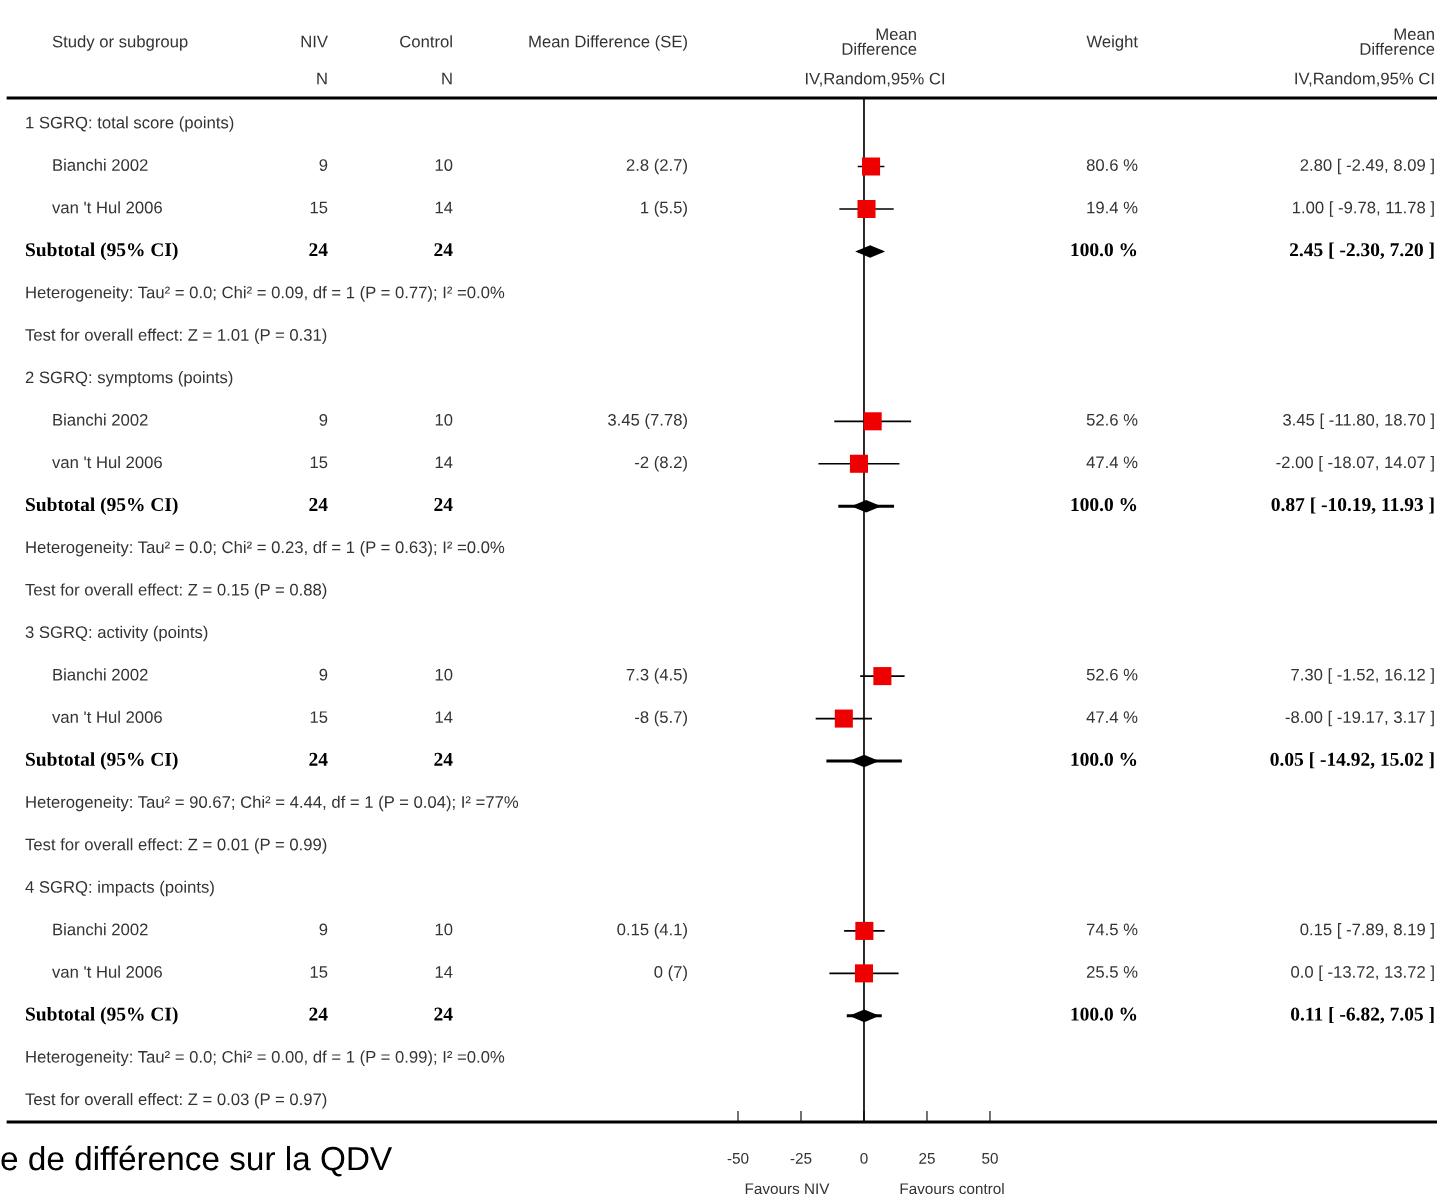  What do you see at coordinates (1355, 463) in the screenshot?
I see `annotation: -2.00 [ -18.07, 14.07 ]` at bounding box center [1355, 463].